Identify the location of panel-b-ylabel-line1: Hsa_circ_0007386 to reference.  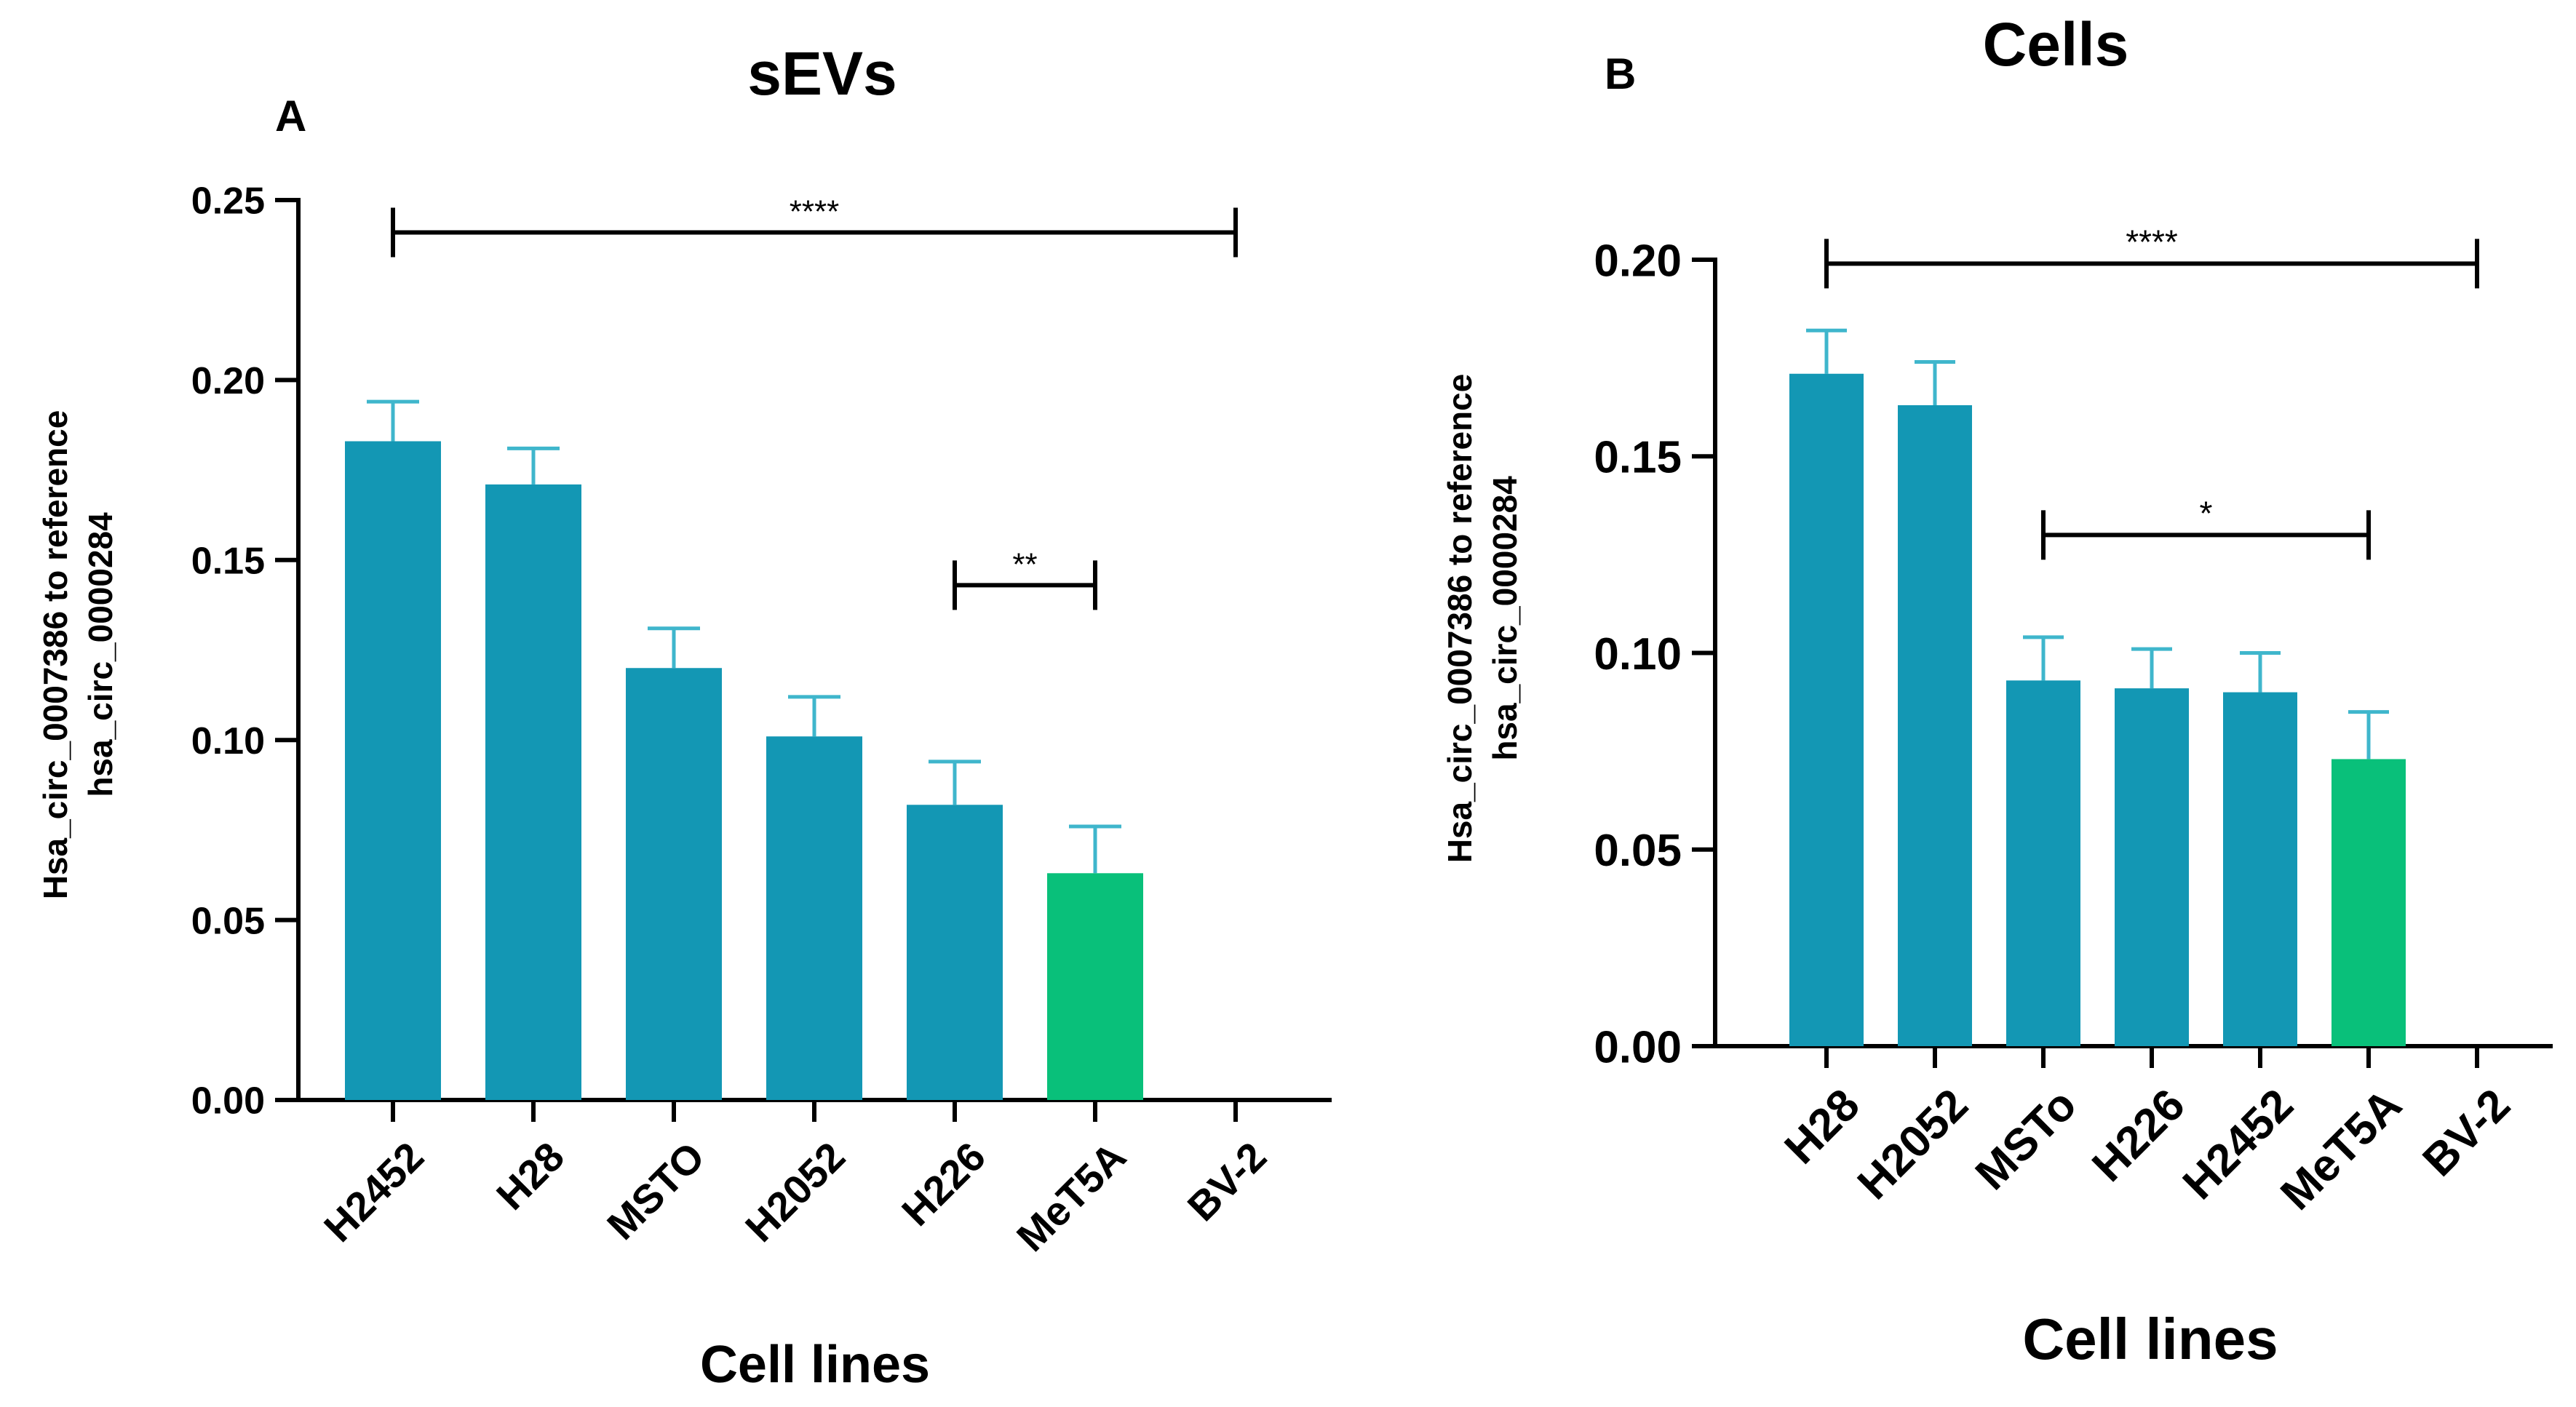
(1460, 619).